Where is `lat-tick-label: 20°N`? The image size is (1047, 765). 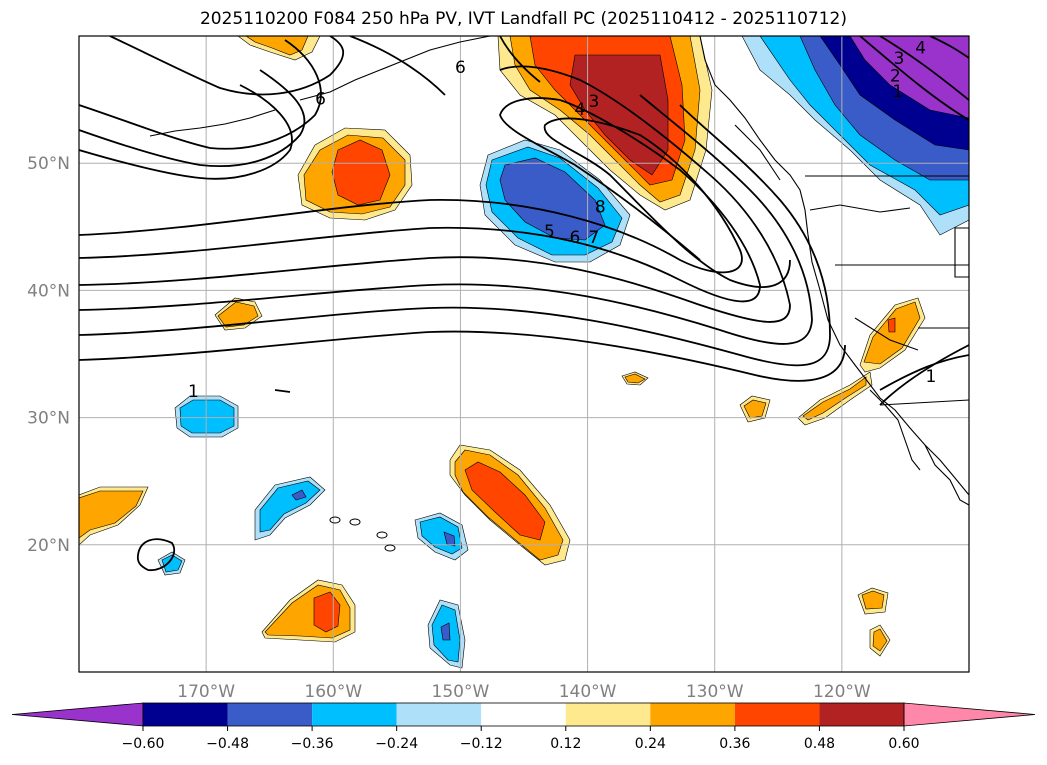 lat-tick-label: 20°N is located at coordinates (48, 546).